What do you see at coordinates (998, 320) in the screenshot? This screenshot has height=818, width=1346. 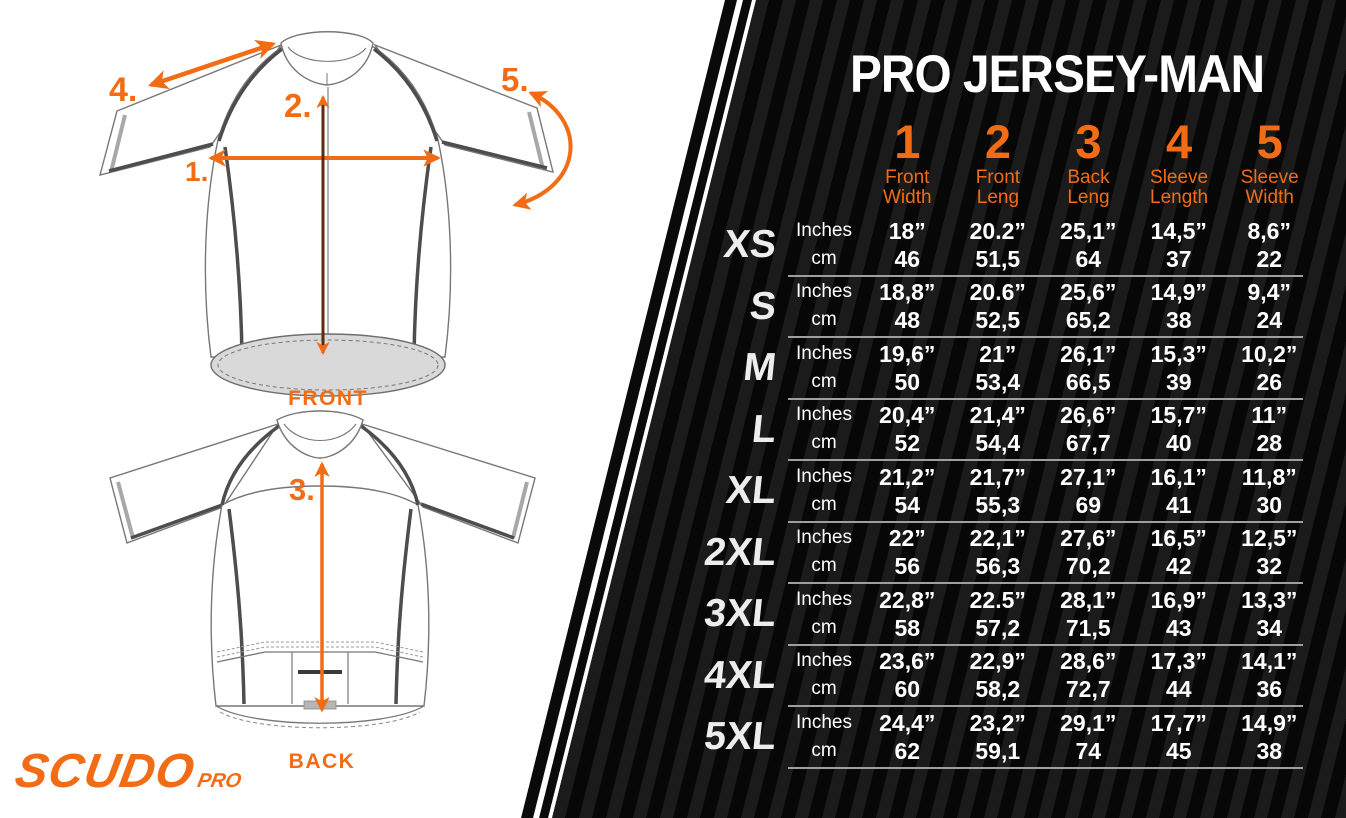 I see `cm-value: 52,5` at bounding box center [998, 320].